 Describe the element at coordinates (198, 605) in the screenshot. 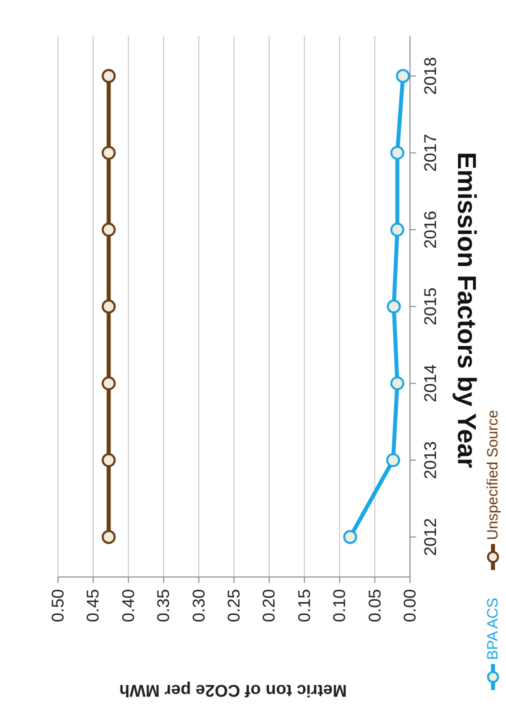

I see `x-tick-label: 0.30` at that location.